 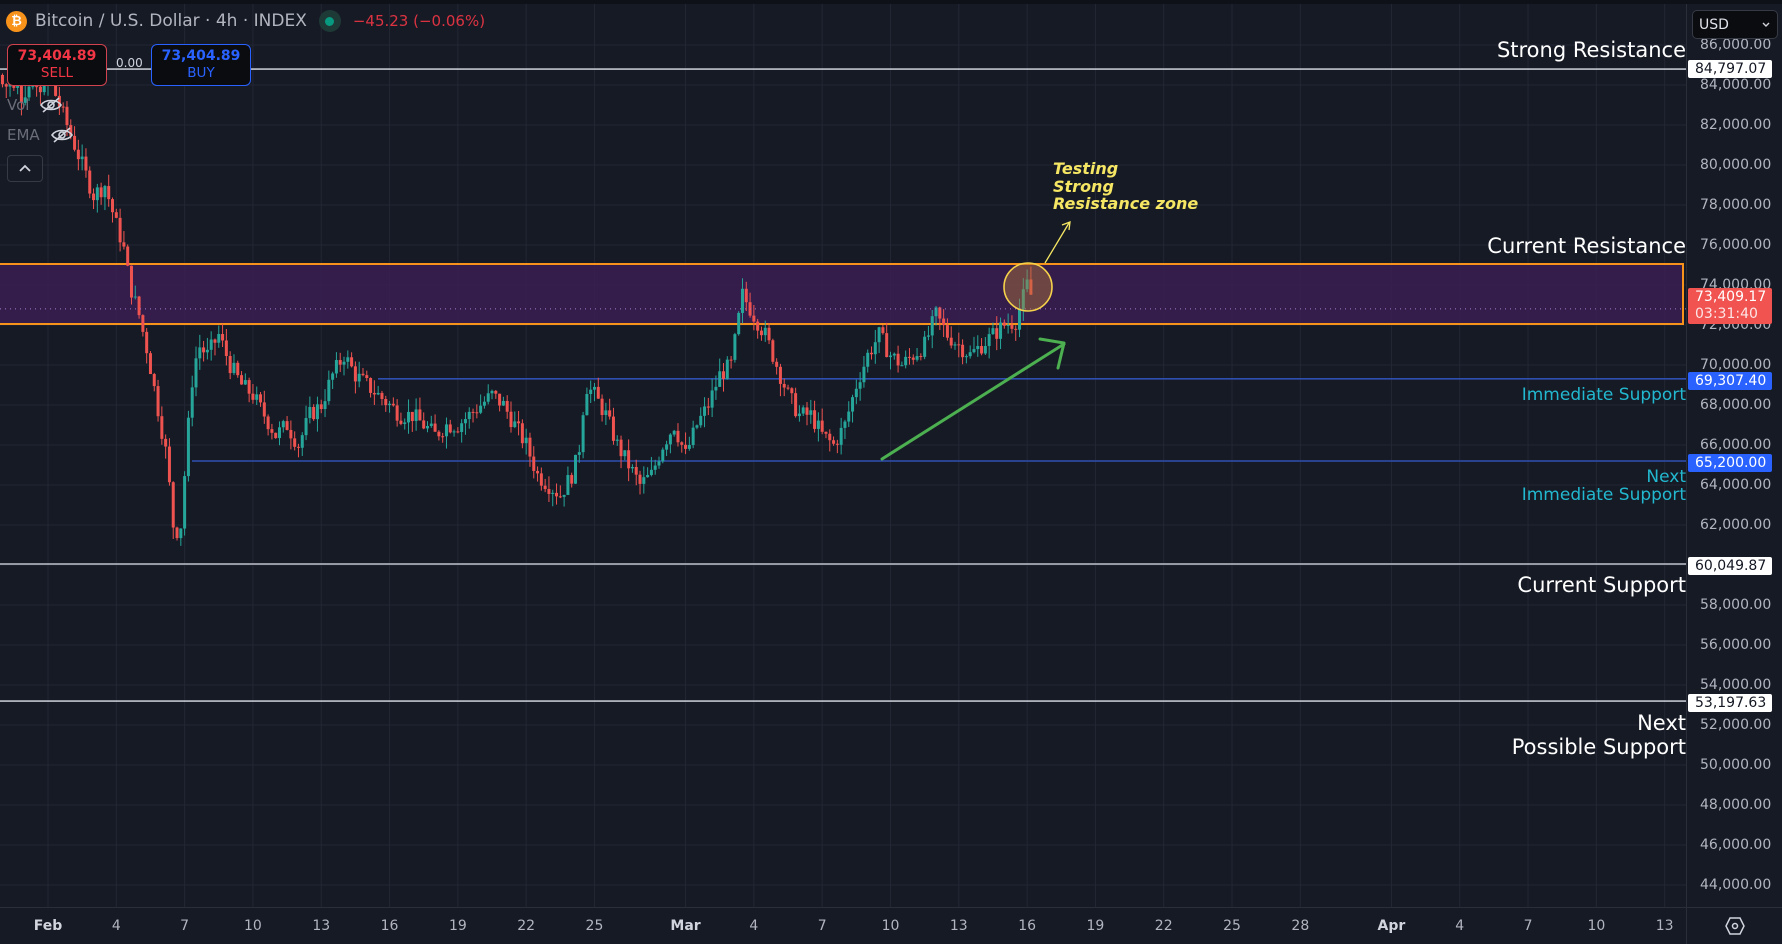 I want to click on label-immediate-support: Immediate Support, so click(x=1603, y=395).